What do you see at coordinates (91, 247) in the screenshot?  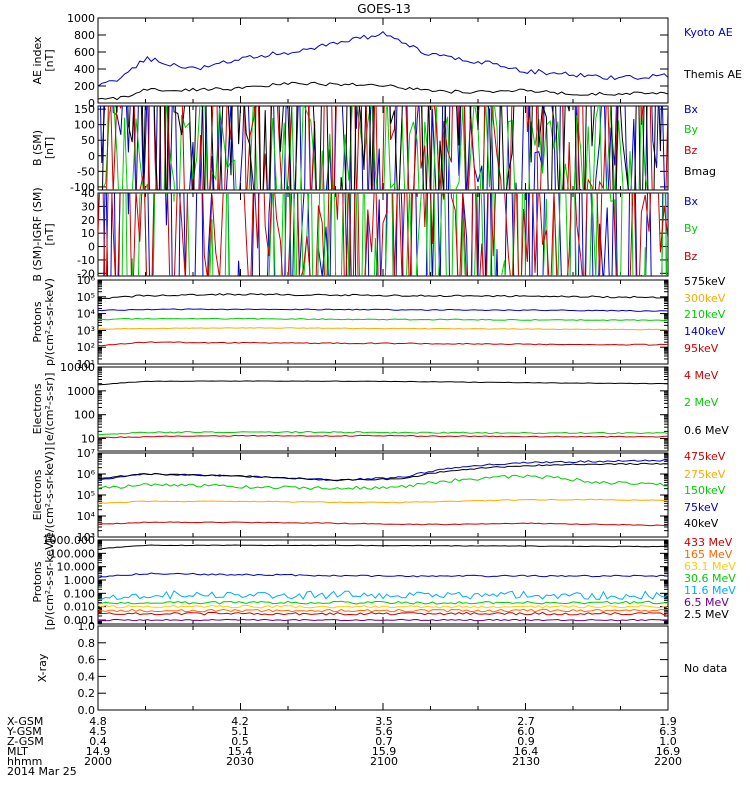 I see `y-tick-label: 0` at bounding box center [91, 247].